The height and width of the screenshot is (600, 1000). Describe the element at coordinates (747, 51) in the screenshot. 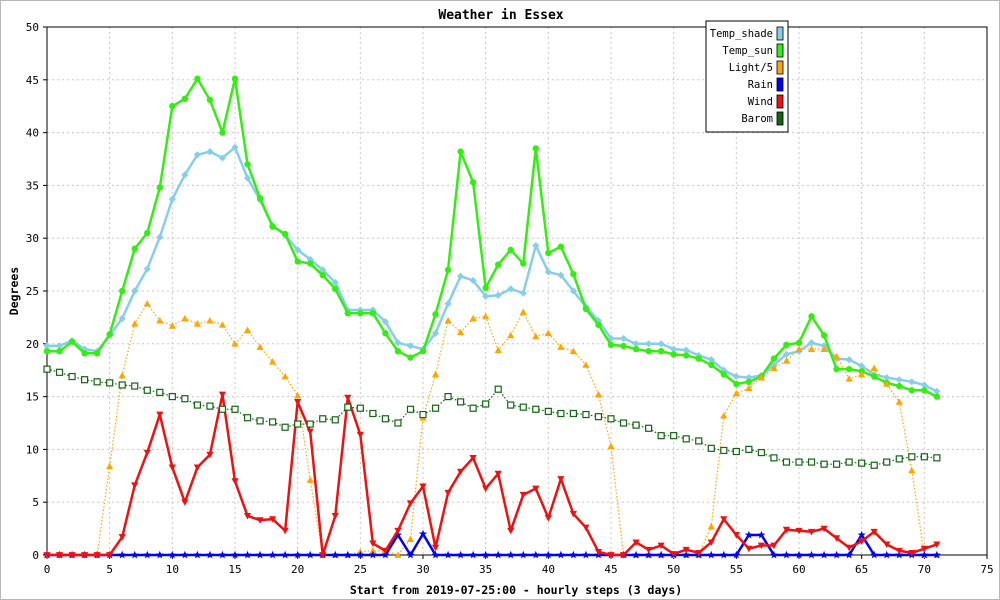

I see `legend-label: Temp_sun` at that location.